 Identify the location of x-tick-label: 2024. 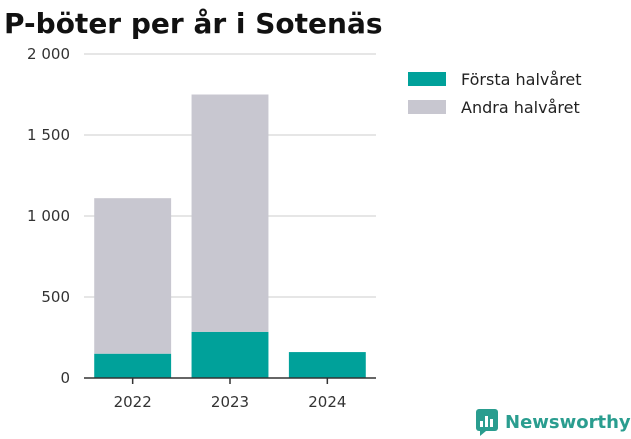
(327, 402).